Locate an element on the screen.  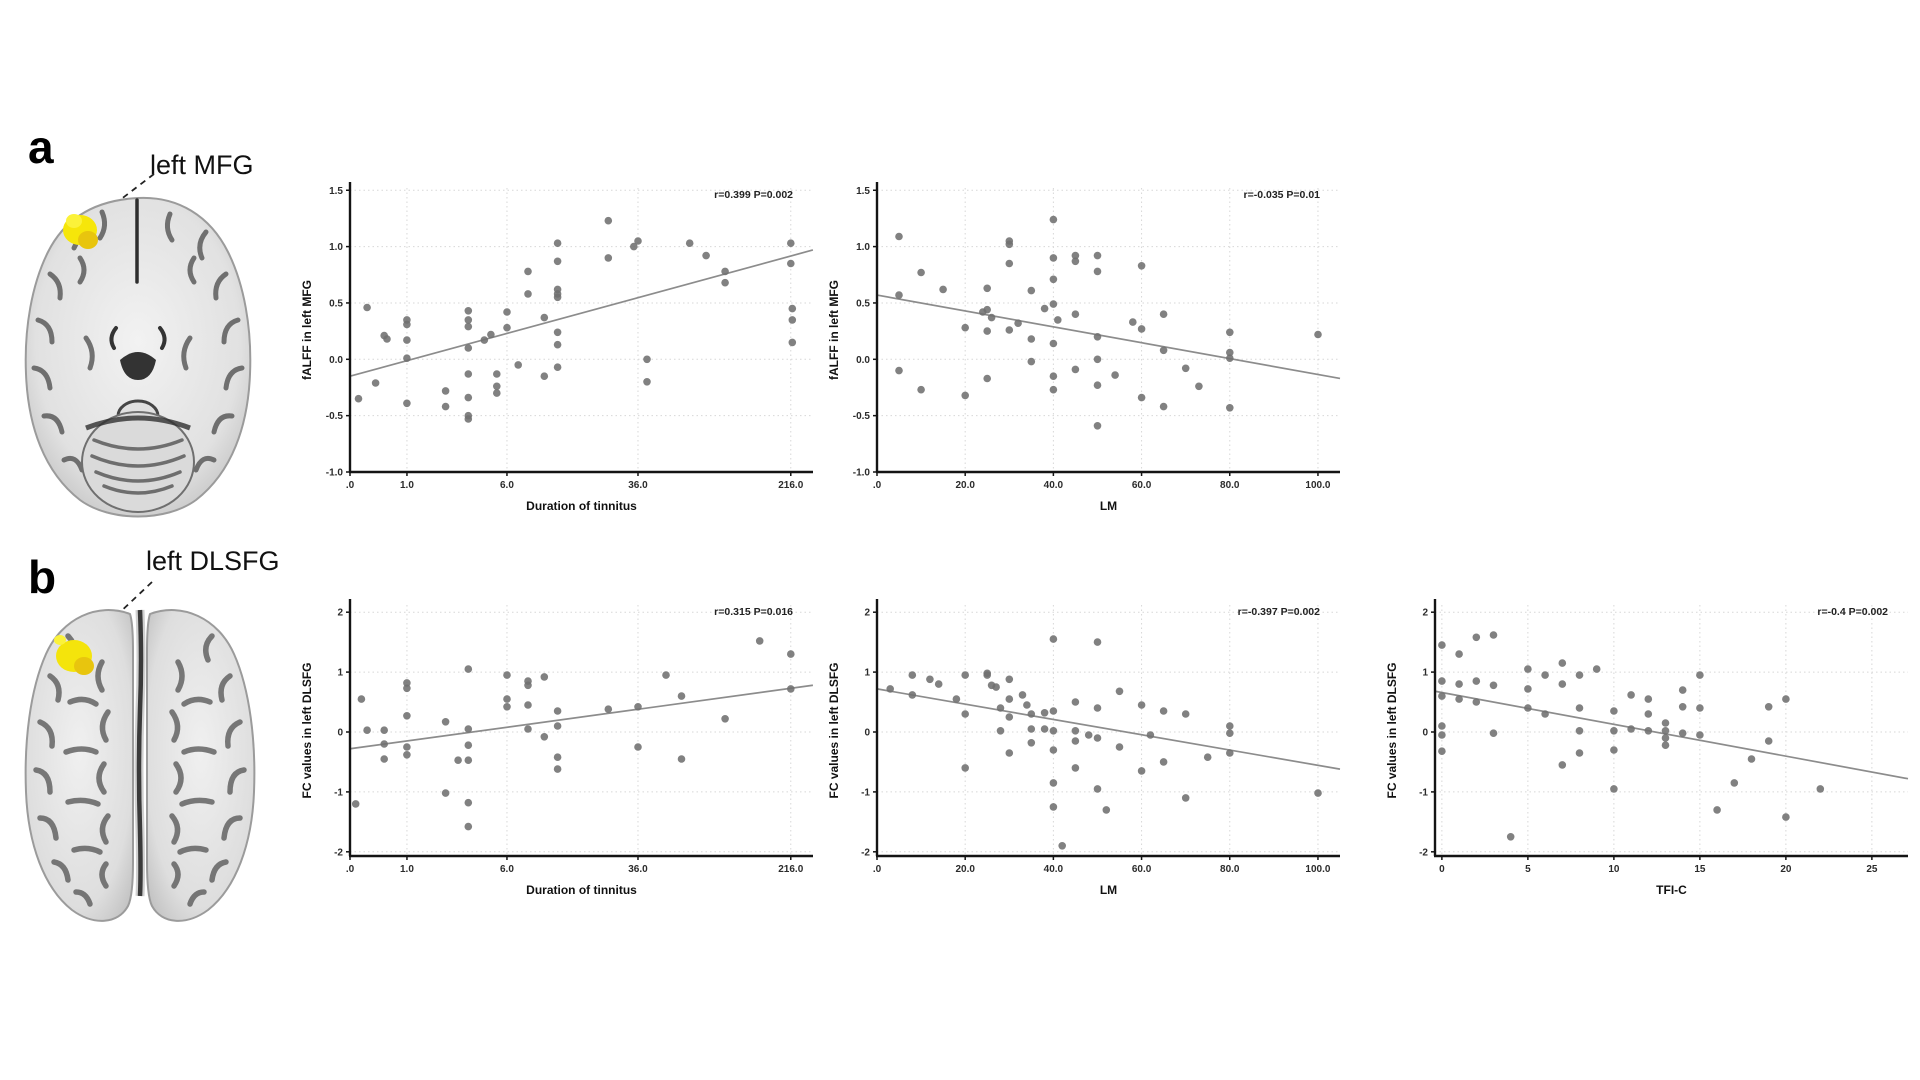
svg-text: 5 is located at coordinates (1528, 869).